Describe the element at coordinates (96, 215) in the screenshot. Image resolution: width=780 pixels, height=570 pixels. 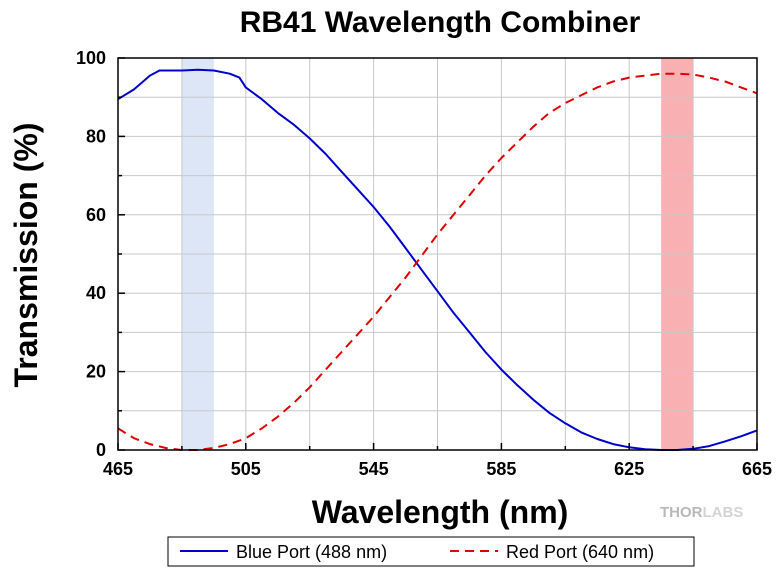
I see `y-tick-label: 60` at that location.